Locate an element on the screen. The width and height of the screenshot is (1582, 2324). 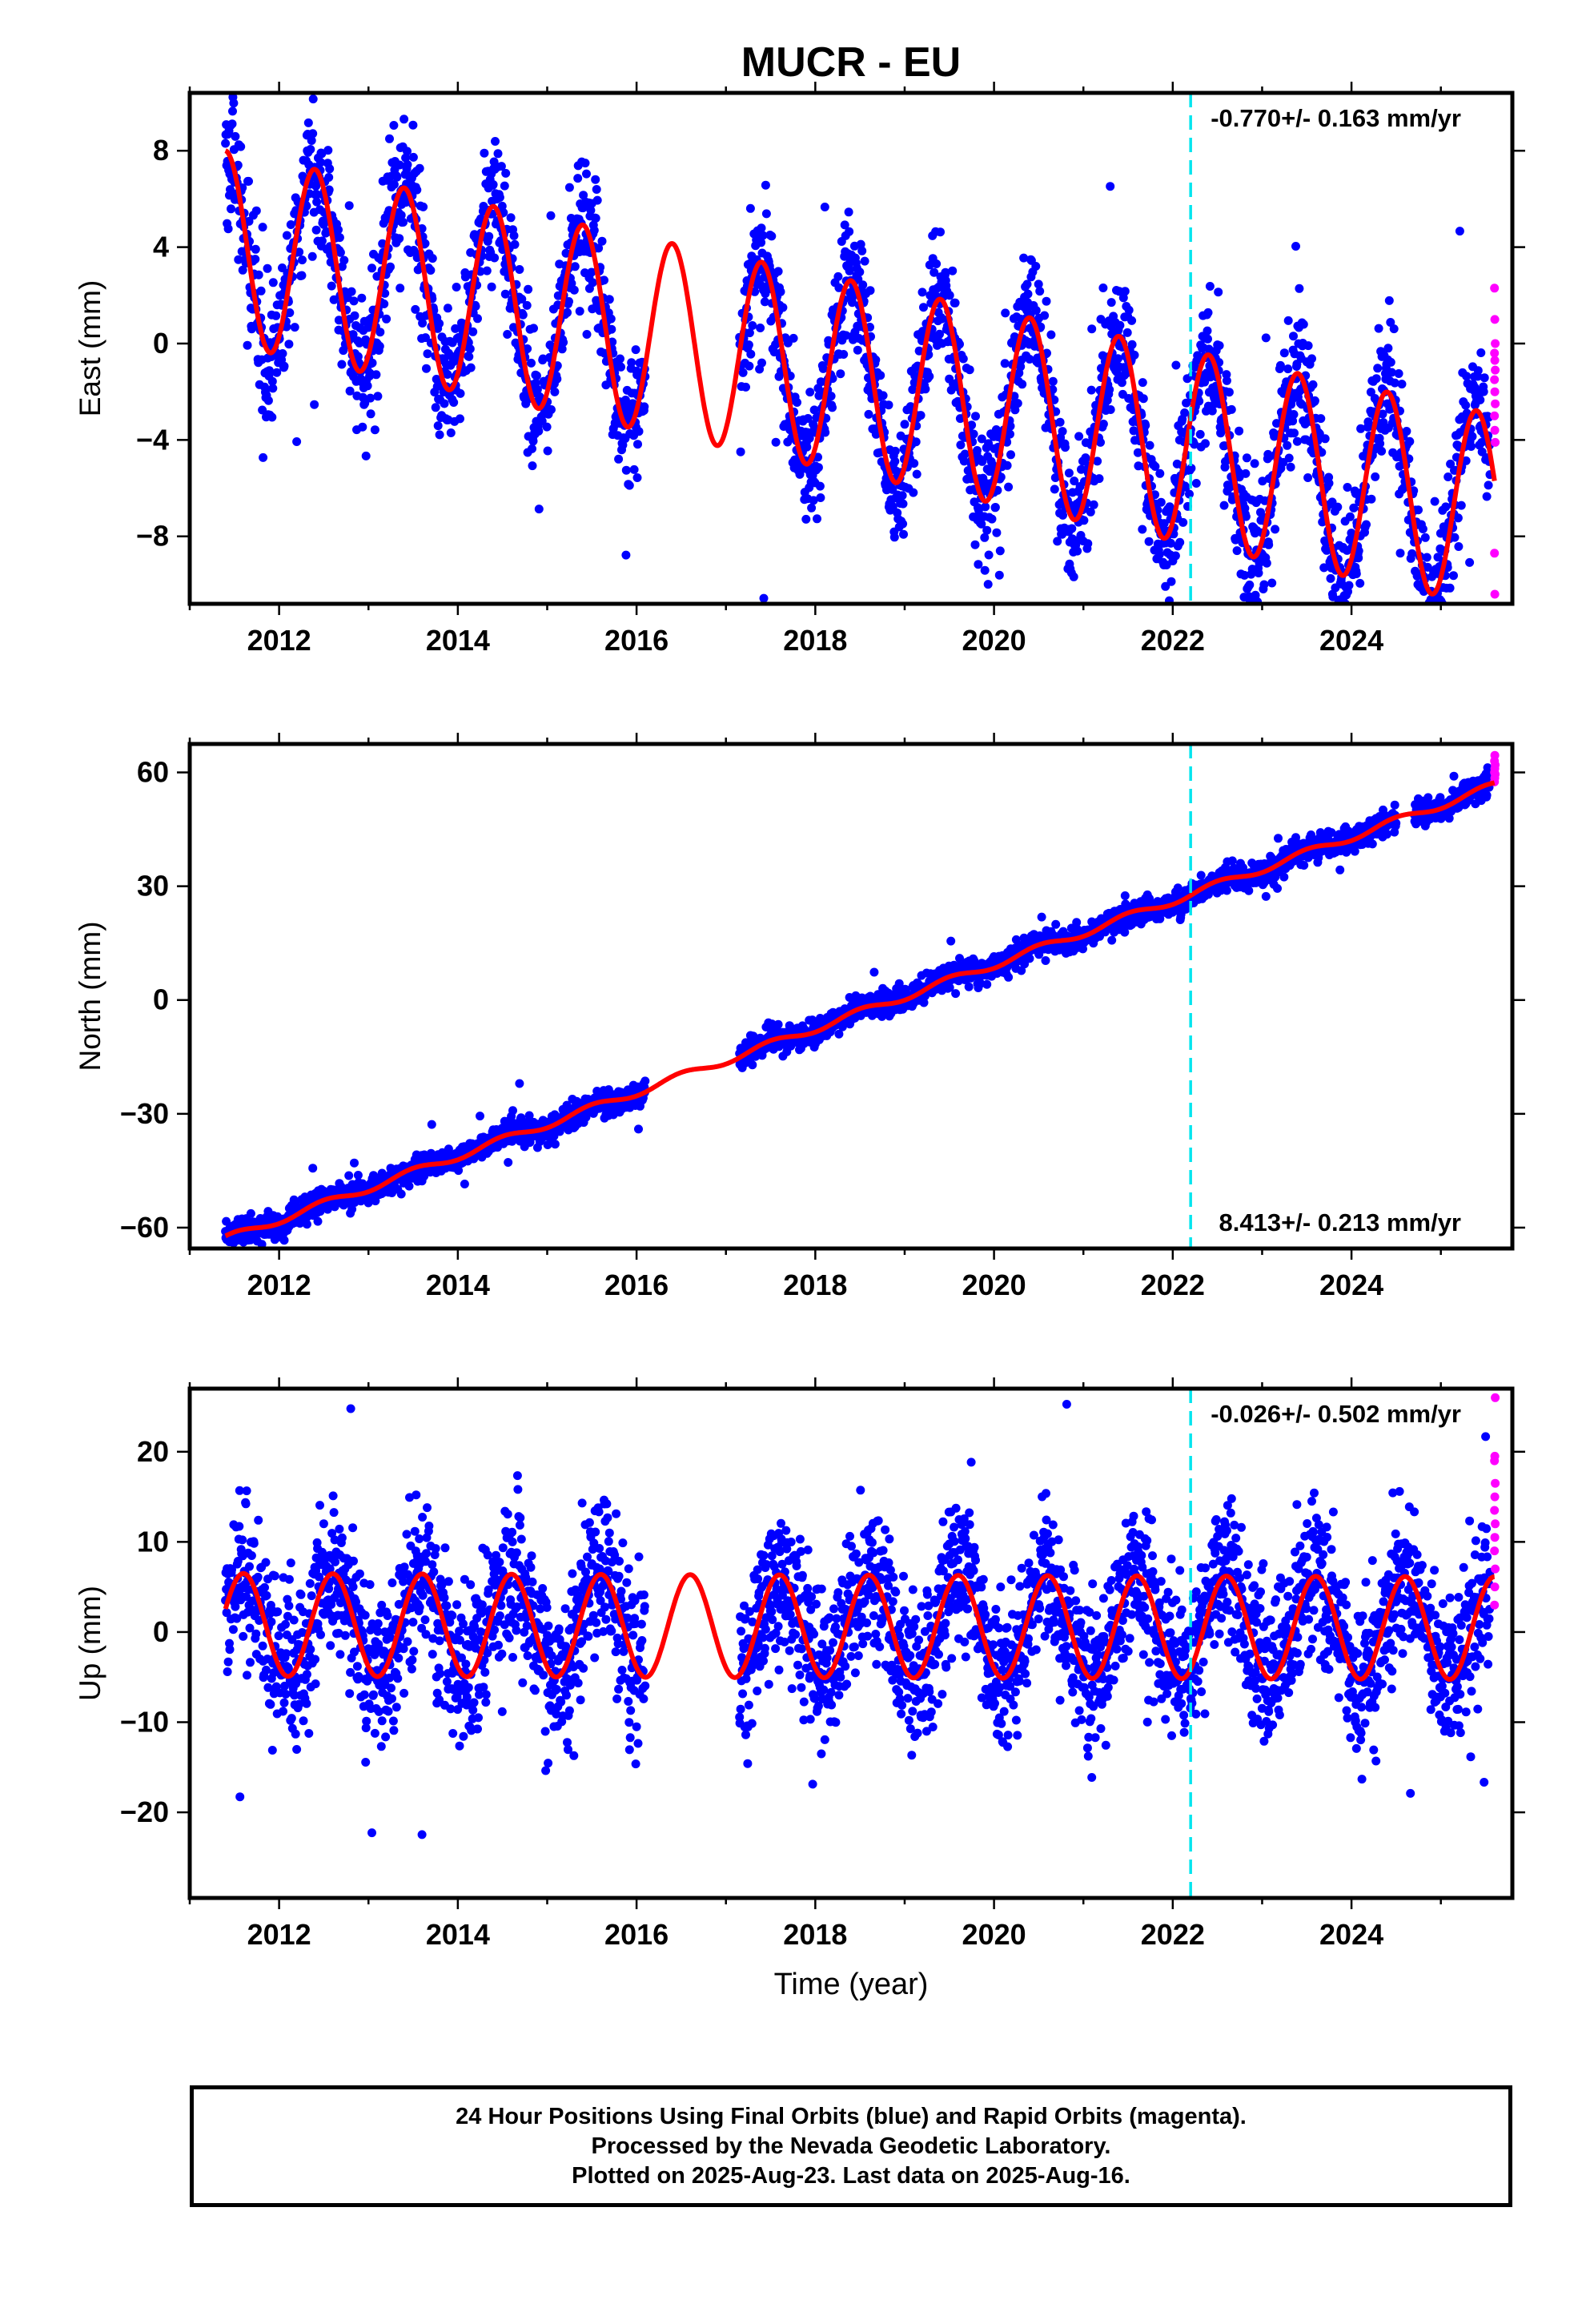
rapid-point is located at coordinates (1495, 403).